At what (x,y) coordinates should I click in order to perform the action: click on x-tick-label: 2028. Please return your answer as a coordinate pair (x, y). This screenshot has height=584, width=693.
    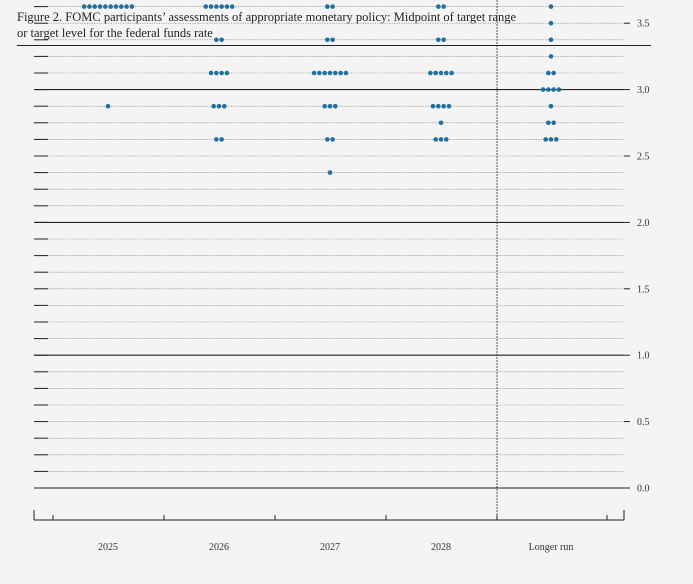
    Looking at the image, I should click on (441, 547).